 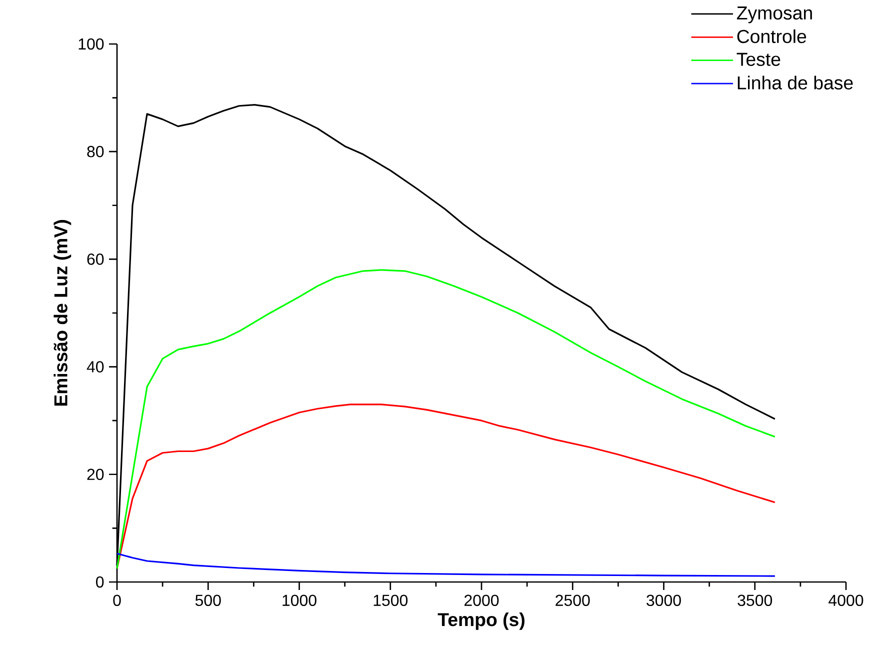 What do you see at coordinates (481, 621) in the screenshot?
I see `x-axis-title: Tempo (s)` at bounding box center [481, 621].